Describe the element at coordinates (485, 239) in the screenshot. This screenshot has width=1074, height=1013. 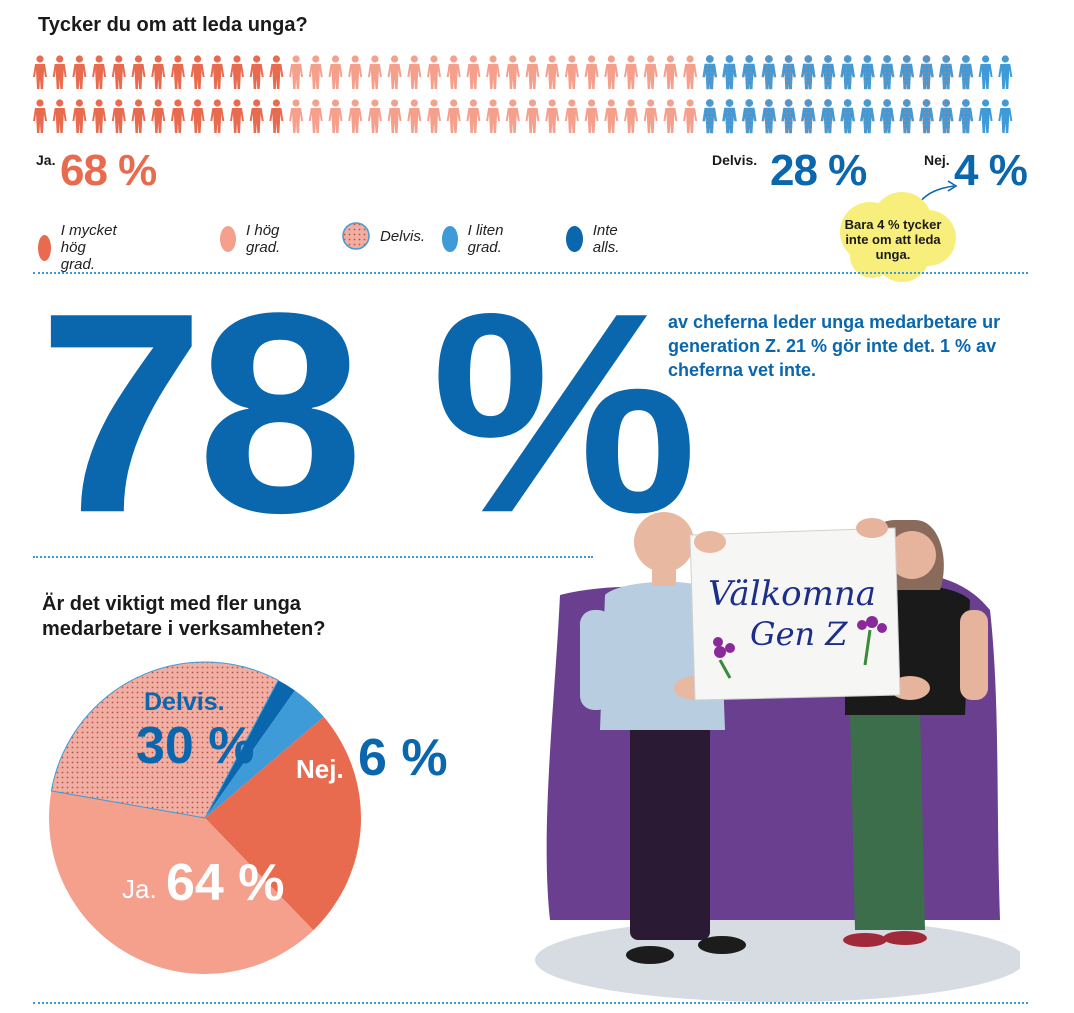
I see `legend-label: I liten grad.` at that location.